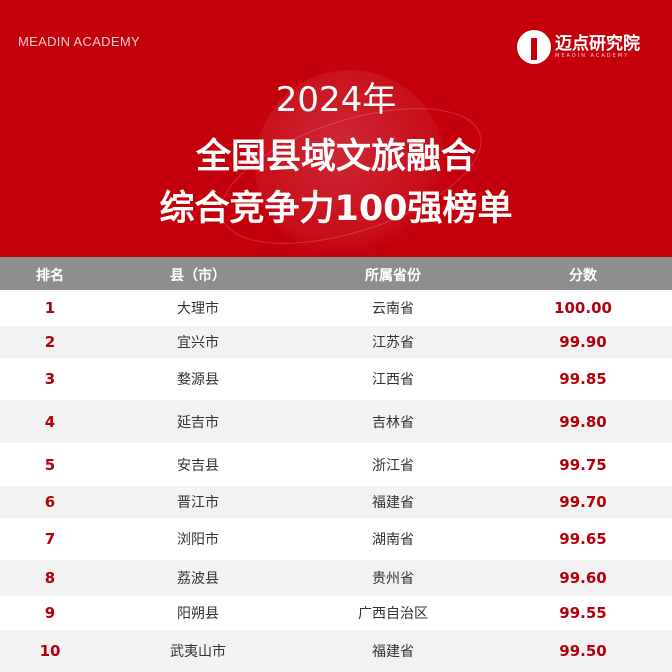 The height and width of the screenshot is (672, 672). What do you see at coordinates (393, 309) in the screenshot?
I see `province-cell: 云南省` at bounding box center [393, 309].